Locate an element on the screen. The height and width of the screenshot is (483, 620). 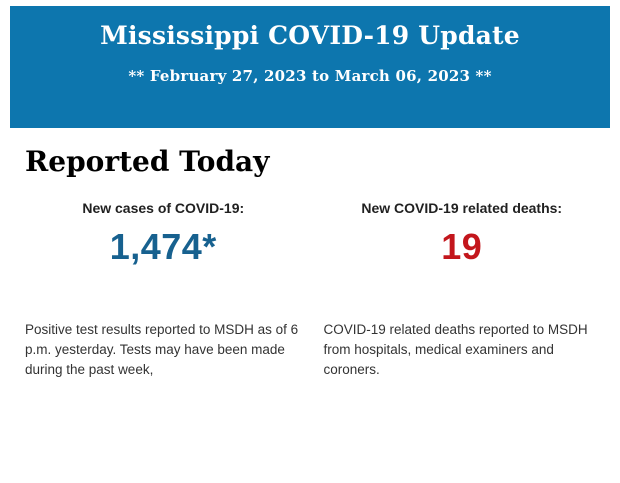
new-cases-label: New cases of COVID-19: is located at coordinates (163, 208).